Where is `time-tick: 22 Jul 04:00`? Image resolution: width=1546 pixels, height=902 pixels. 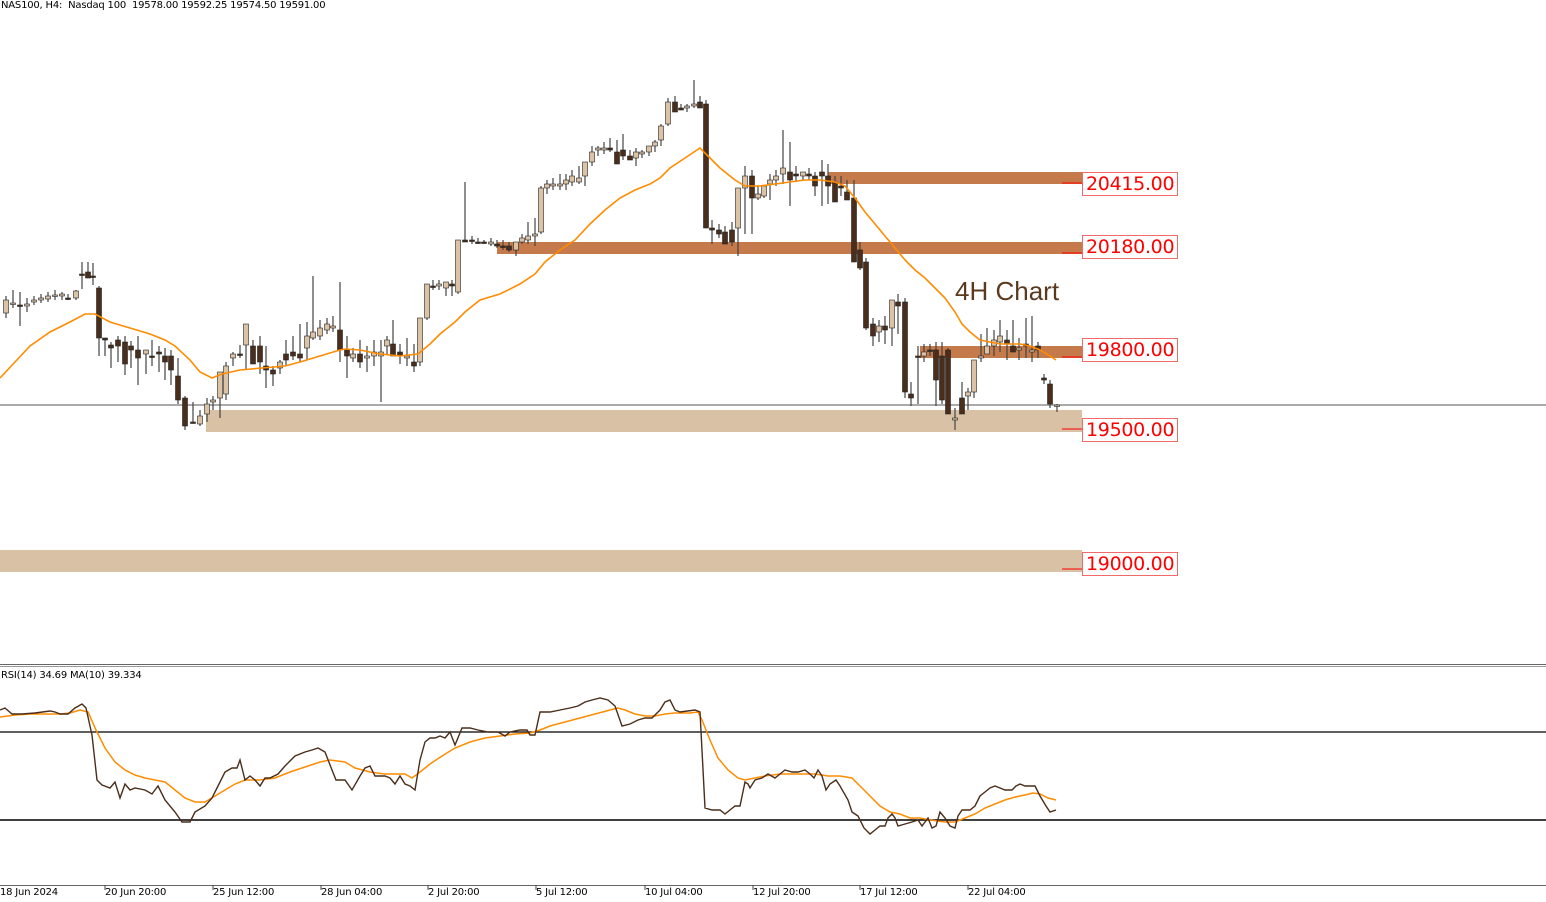
time-tick: 22 Jul 04:00 is located at coordinates (997, 892).